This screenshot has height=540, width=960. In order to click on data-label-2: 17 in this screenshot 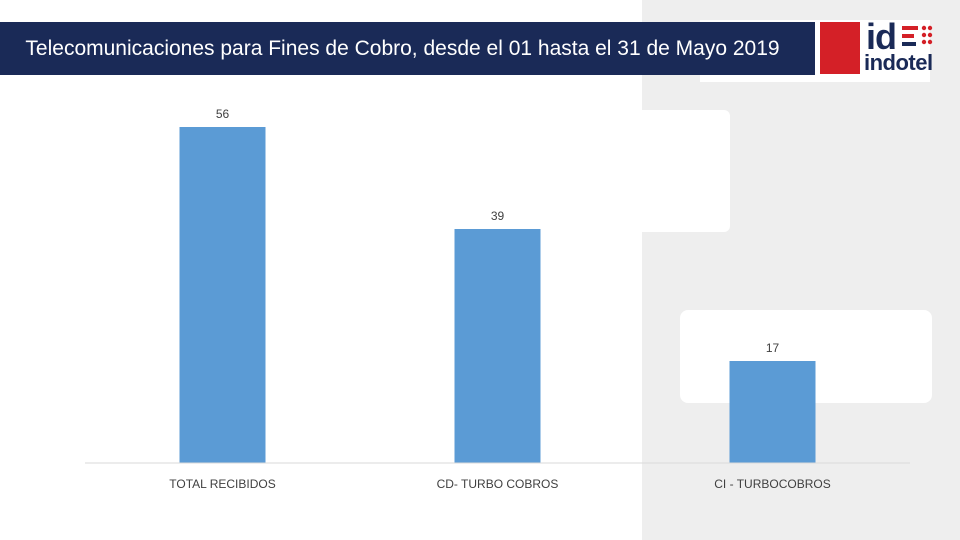, I will do `click(773, 348)`.